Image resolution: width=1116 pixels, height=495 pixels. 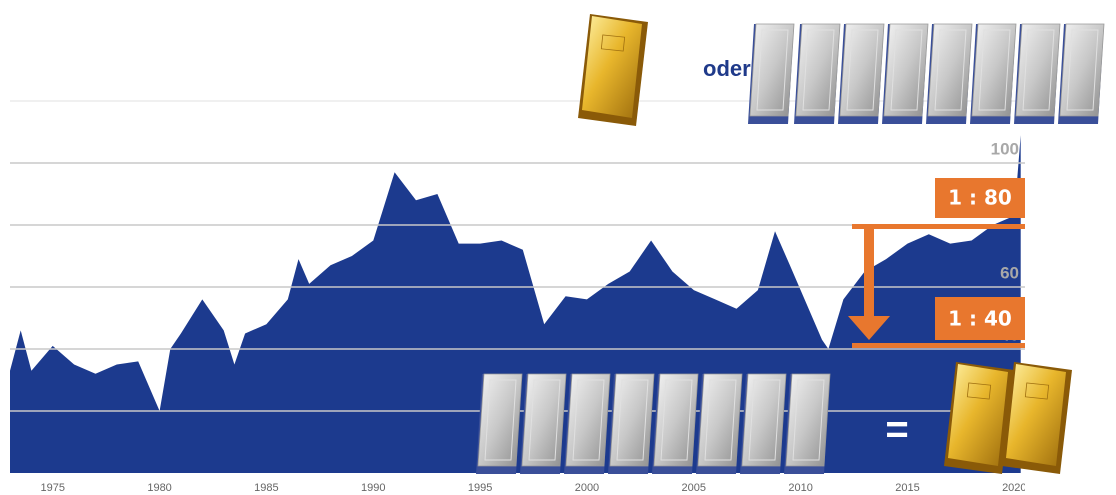 What do you see at coordinates (373, 488) in the screenshot?
I see `x-tick-label: 1990` at bounding box center [373, 488].